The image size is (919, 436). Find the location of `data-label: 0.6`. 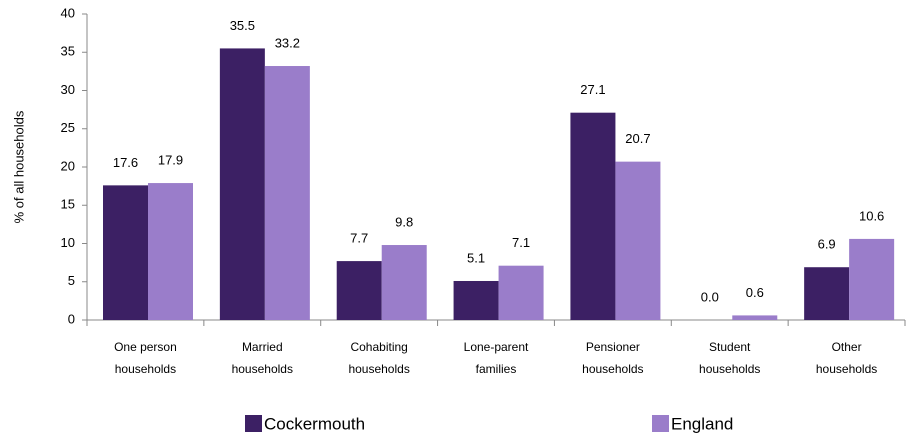

data-label: 0.6 is located at coordinates (755, 292).